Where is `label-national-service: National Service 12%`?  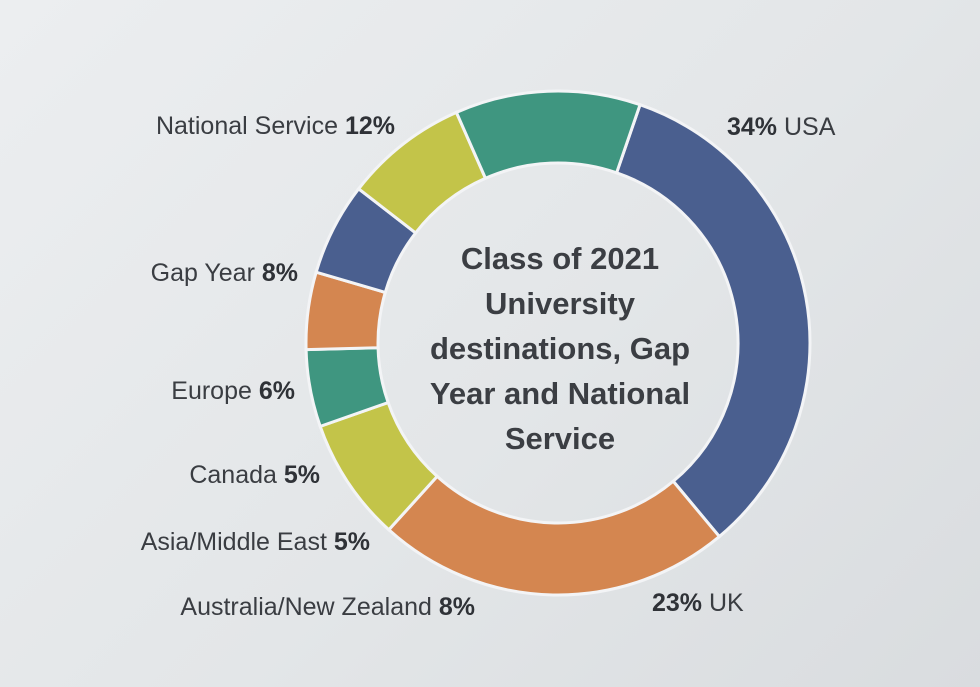
label-national-service: National Service 12% is located at coordinates (275, 126).